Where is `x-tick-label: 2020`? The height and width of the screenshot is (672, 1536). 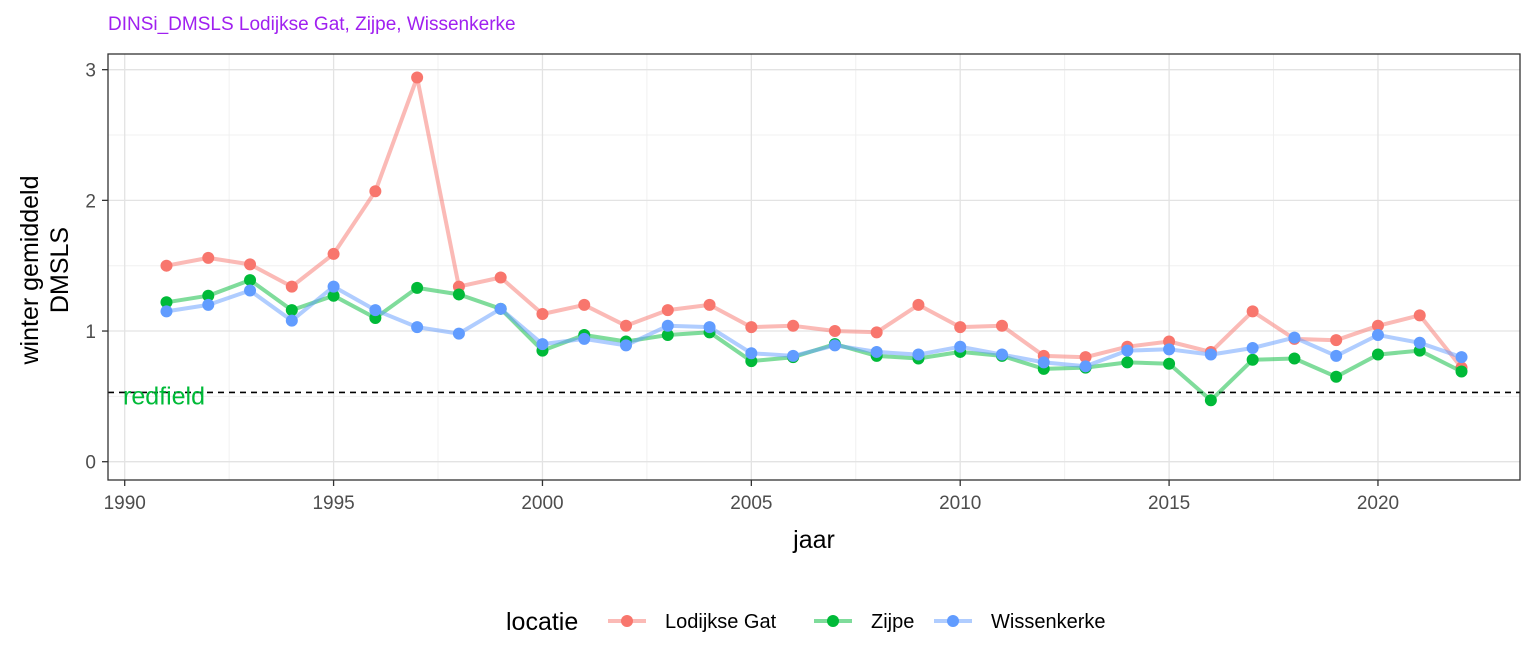 x-tick-label: 2020 is located at coordinates (1378, 503).